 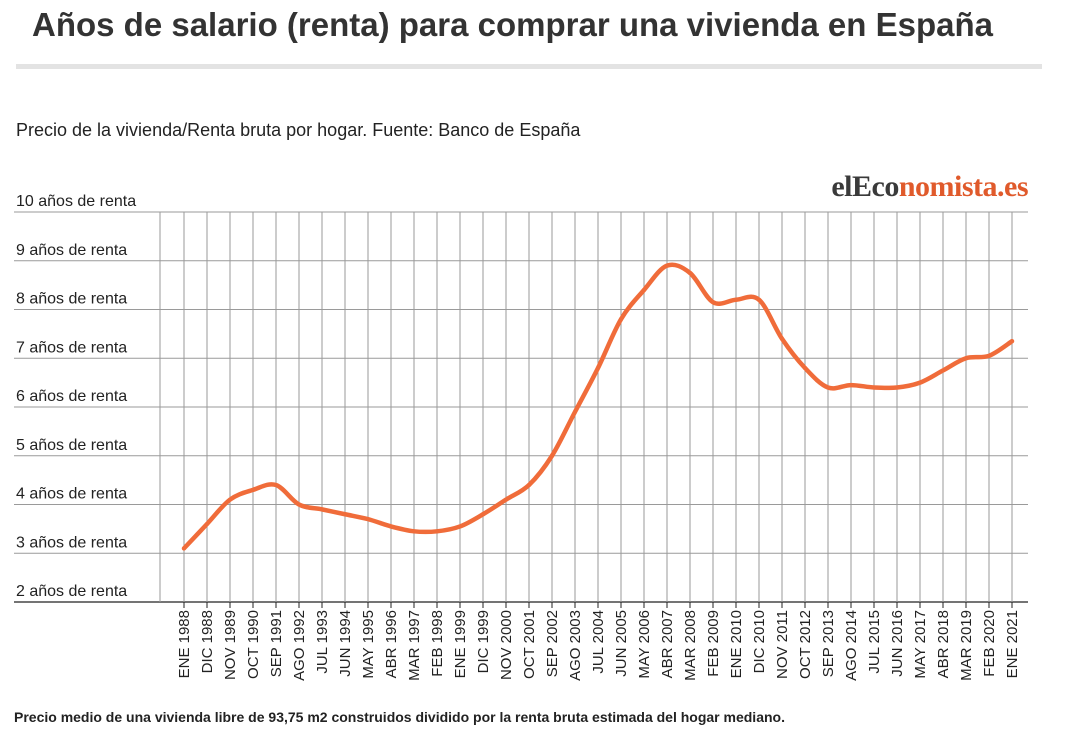 What do you see at coordinates (621, 643) in the screenshot?
I see `x-tick-label: JUN 2005` at bounding box center [621, 643].